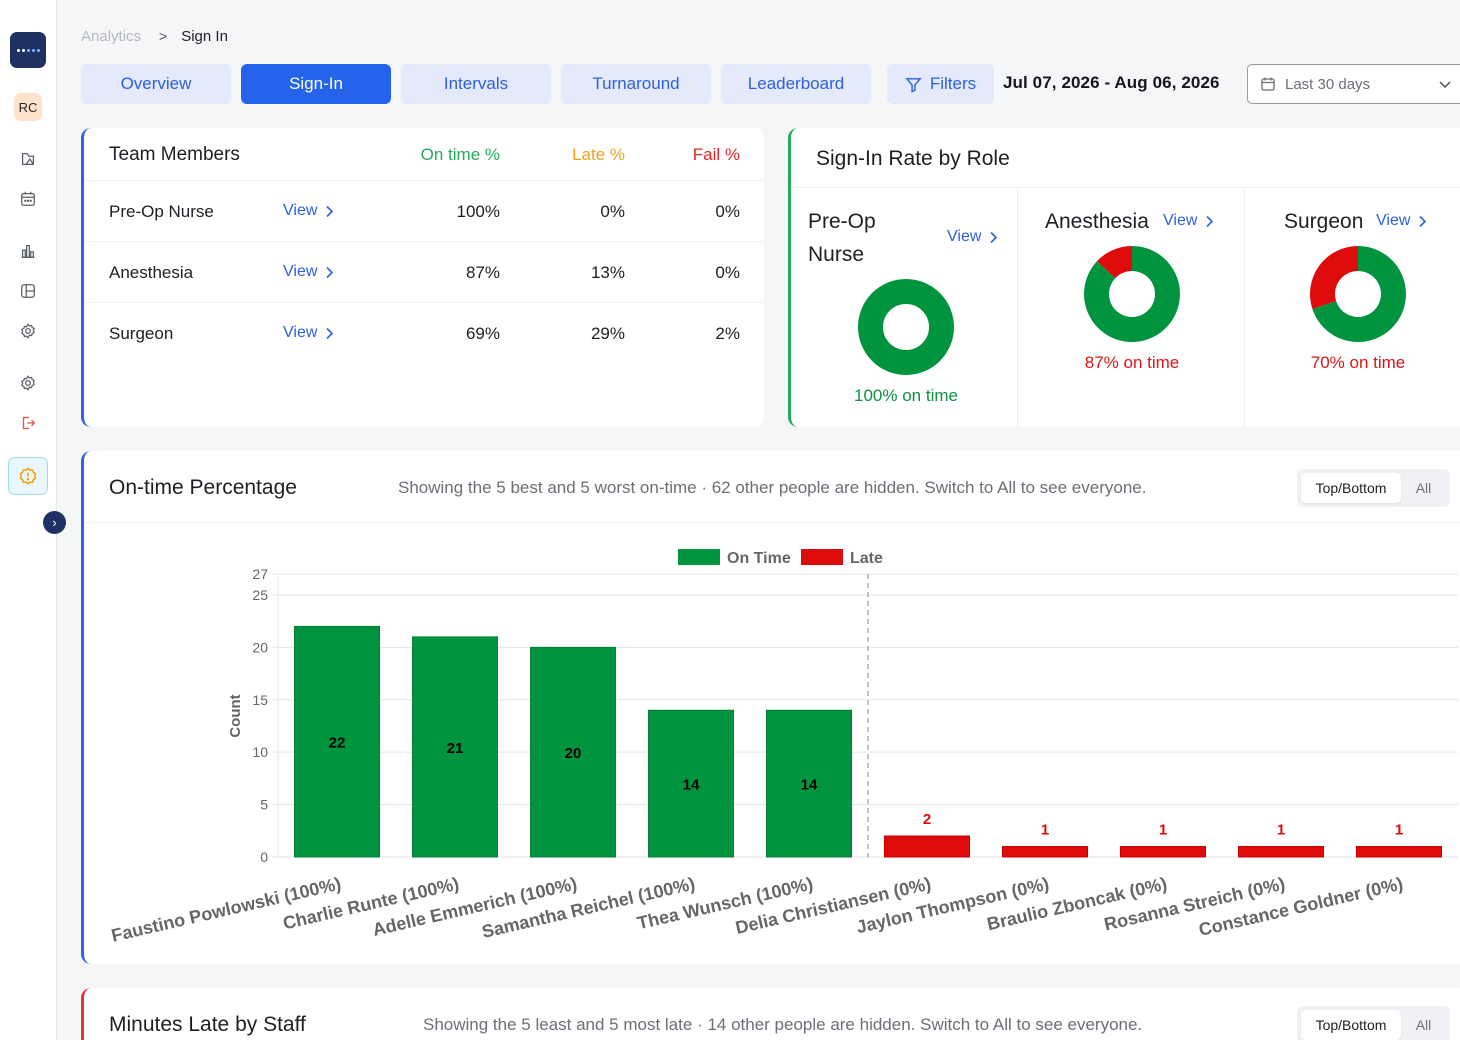 This screenshot has height=1040, width=1460. Describe the element at coordinates (260, 700) in the screenshot. I see `y-tick-label: 15` at that location.